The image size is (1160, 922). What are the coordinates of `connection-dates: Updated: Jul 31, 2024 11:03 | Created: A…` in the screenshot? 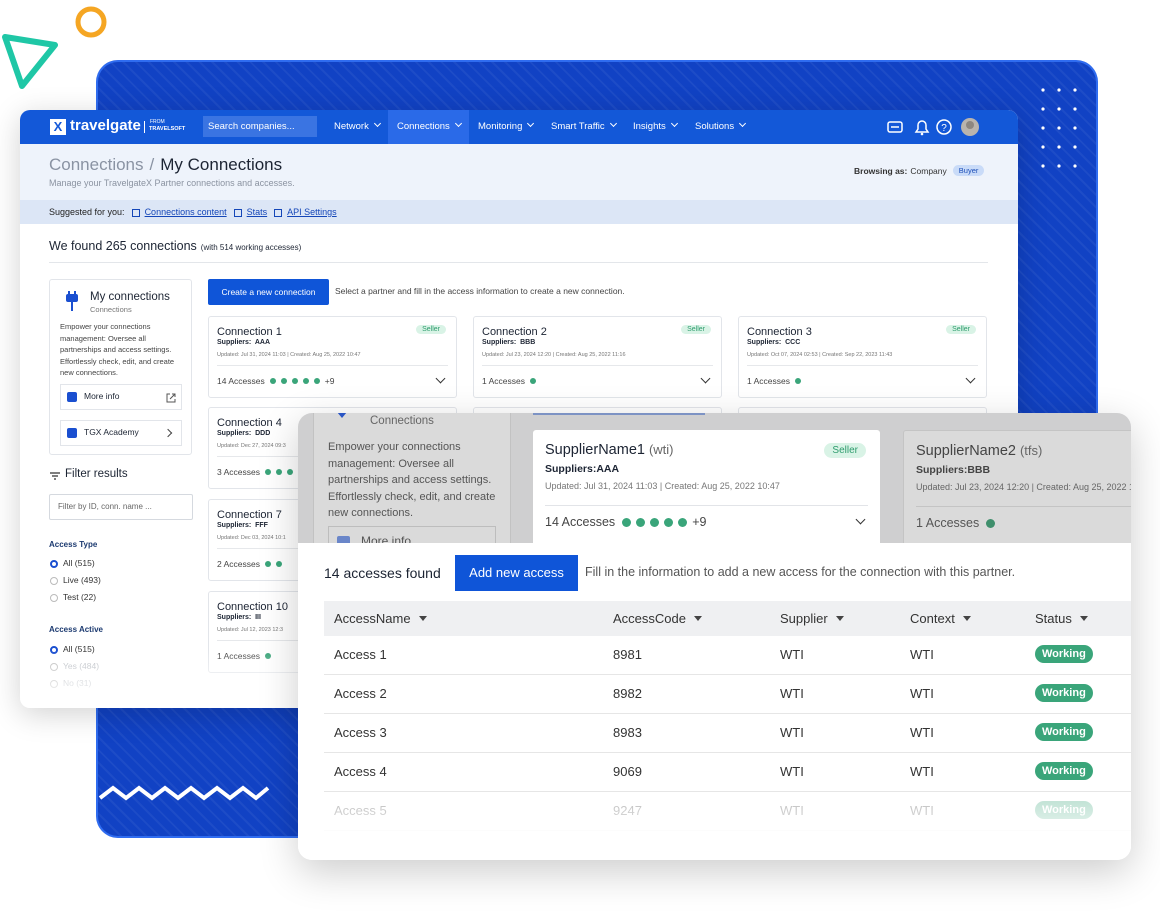 It's located at (289, 355).